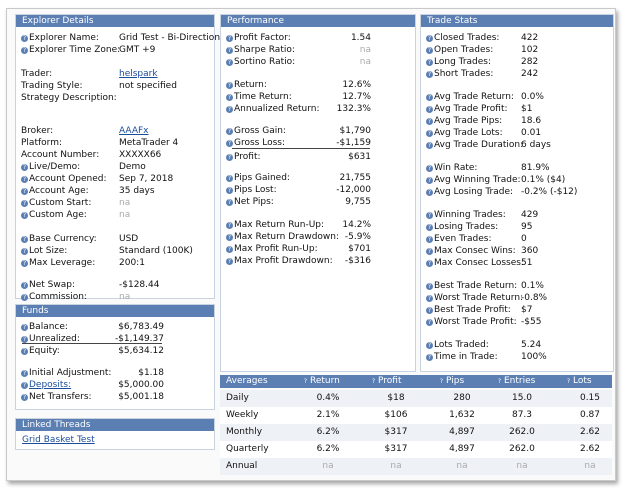  I want to click on col-lots: ? Lots, so click(578, 381).